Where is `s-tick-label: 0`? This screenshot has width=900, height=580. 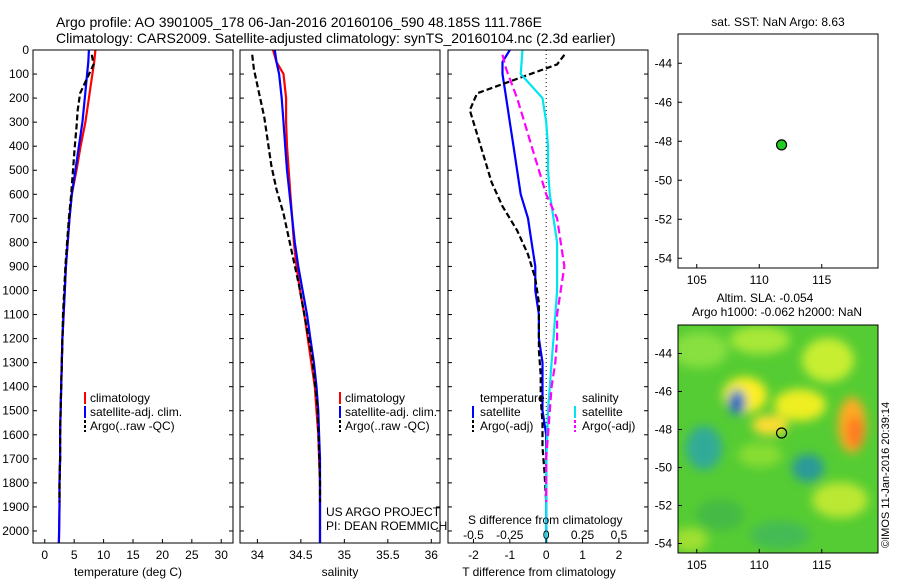 s-tick-label: 0 is located at coordinates (546, 535).